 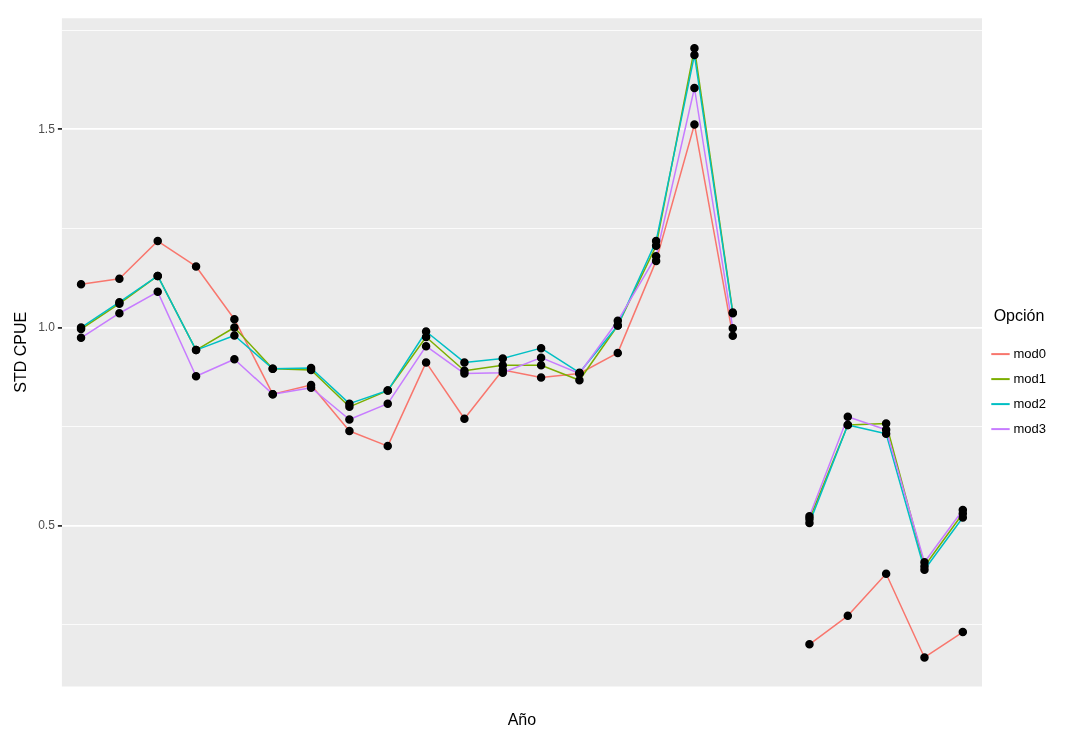 What do you see at coordinates (47, 326) in the screenshot?
I see `y-tick-label: 1.0` at bounding box center [47, 326].